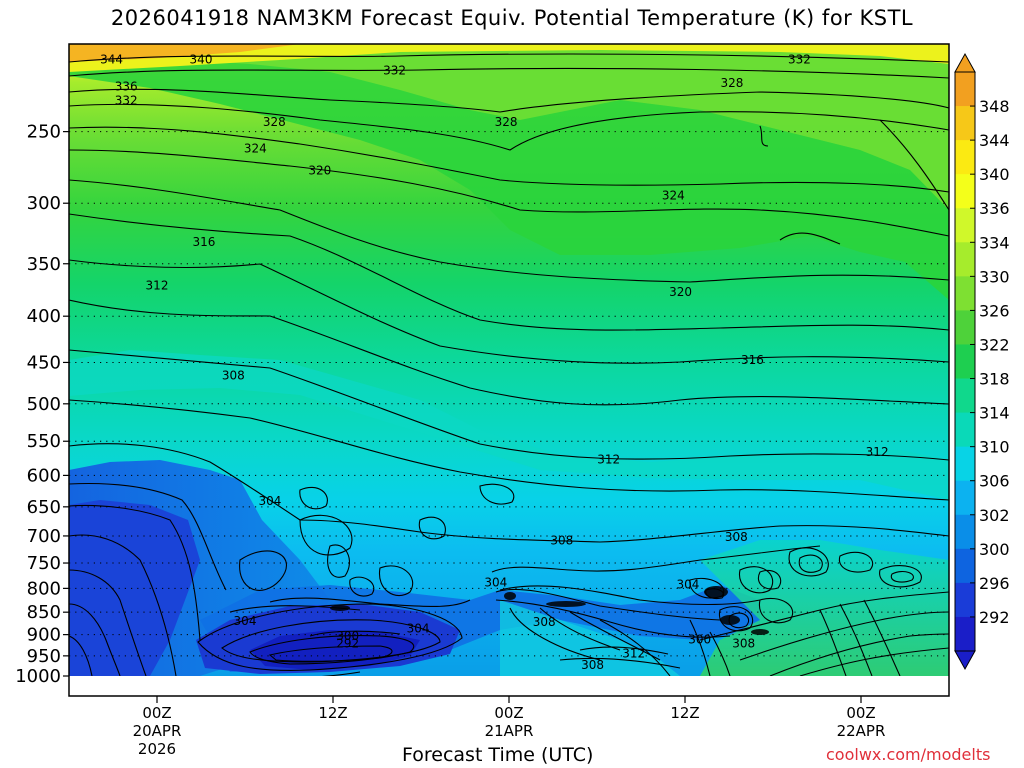  I want to click on x-tick-label-1-0: 12Z, so click(332, 713).